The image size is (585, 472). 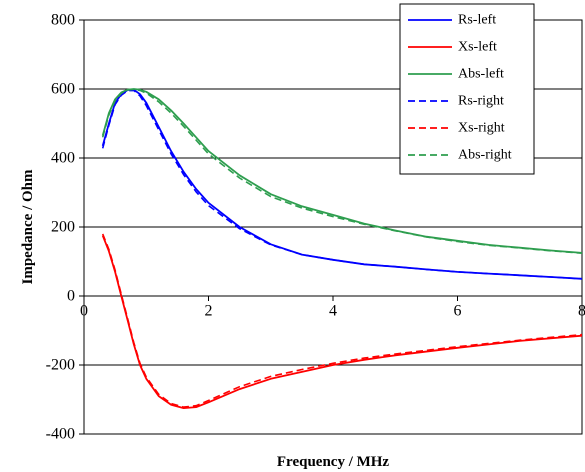 I want to click on y-tick-label: 600, so click(x=63, y=89).